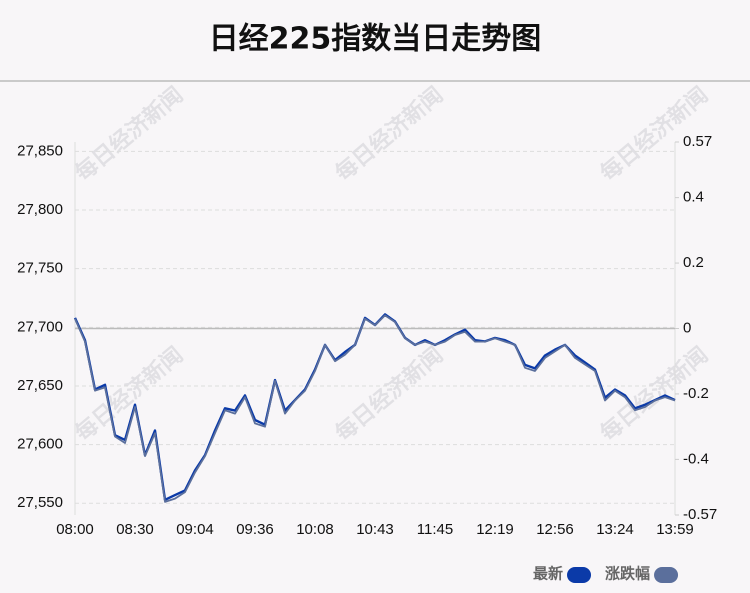 This screenshot has width=750, height=593. What do you see at coordinates (40, 209) in the screenshot?
I see `y-tick-label: 27,800` at bounding box center [40, 209].